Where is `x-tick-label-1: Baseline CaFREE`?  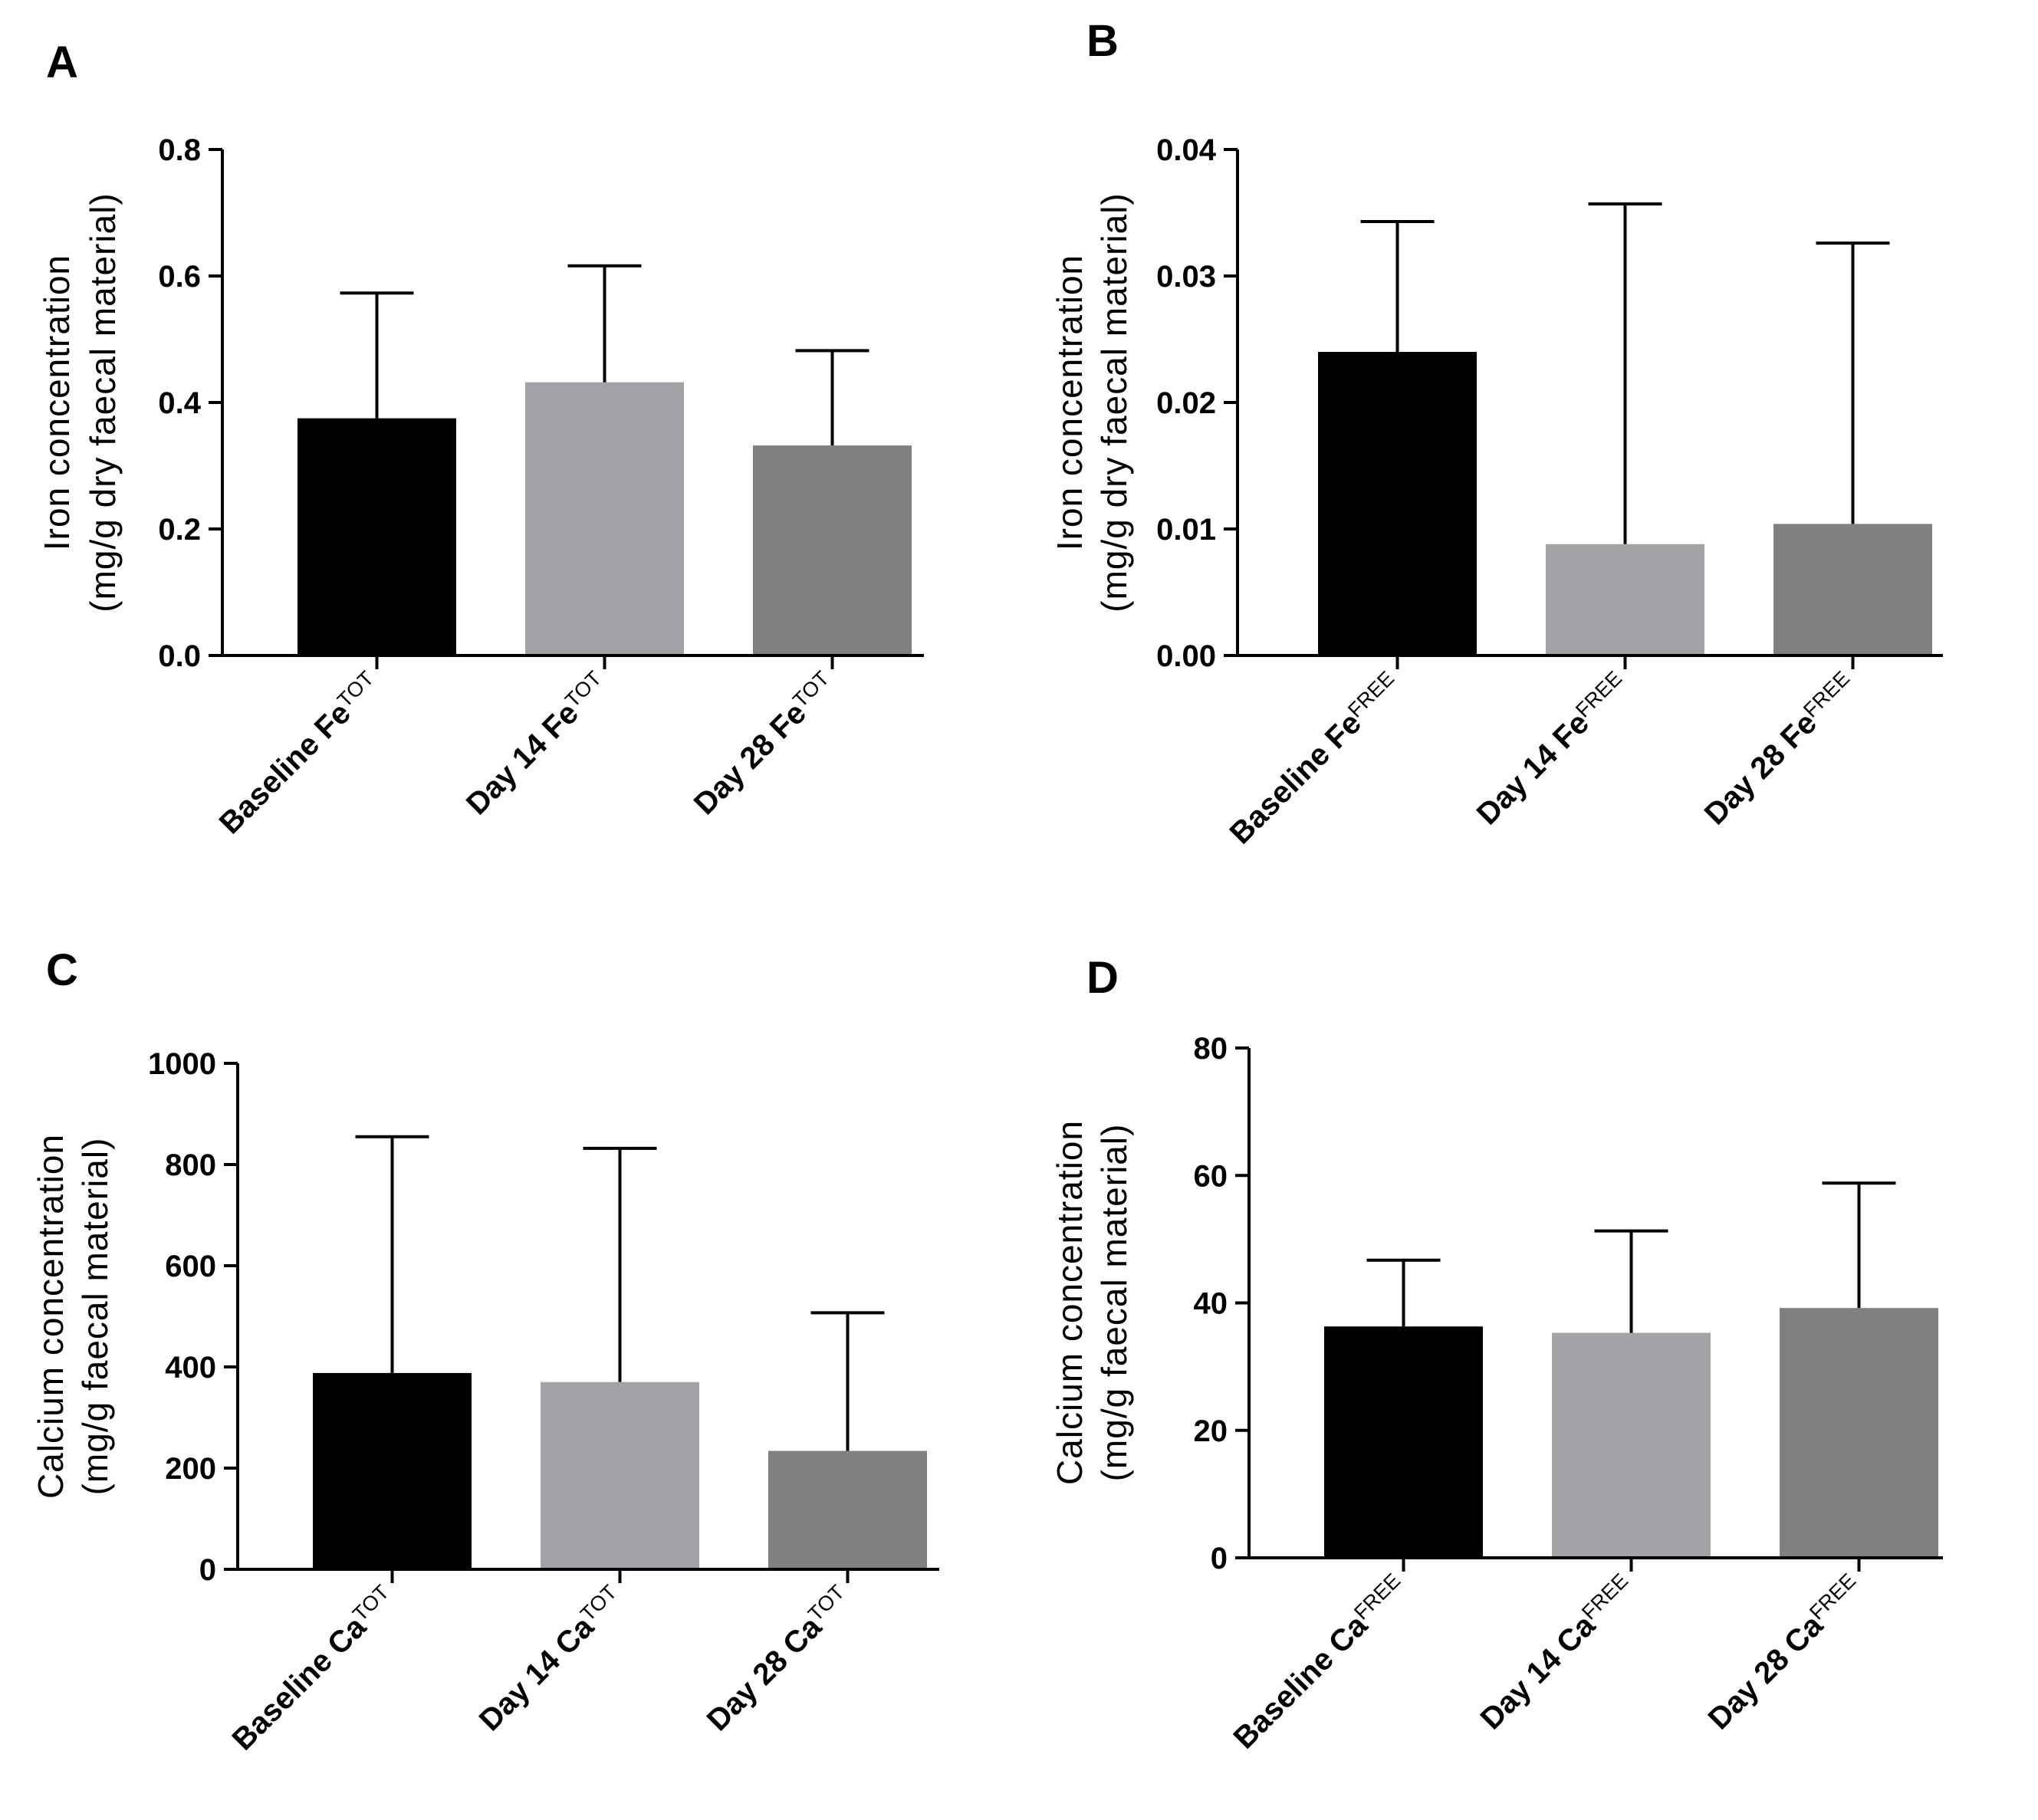 x-tick-label-1: Baseline CaFREE is located at coordinates (1320, 1663).